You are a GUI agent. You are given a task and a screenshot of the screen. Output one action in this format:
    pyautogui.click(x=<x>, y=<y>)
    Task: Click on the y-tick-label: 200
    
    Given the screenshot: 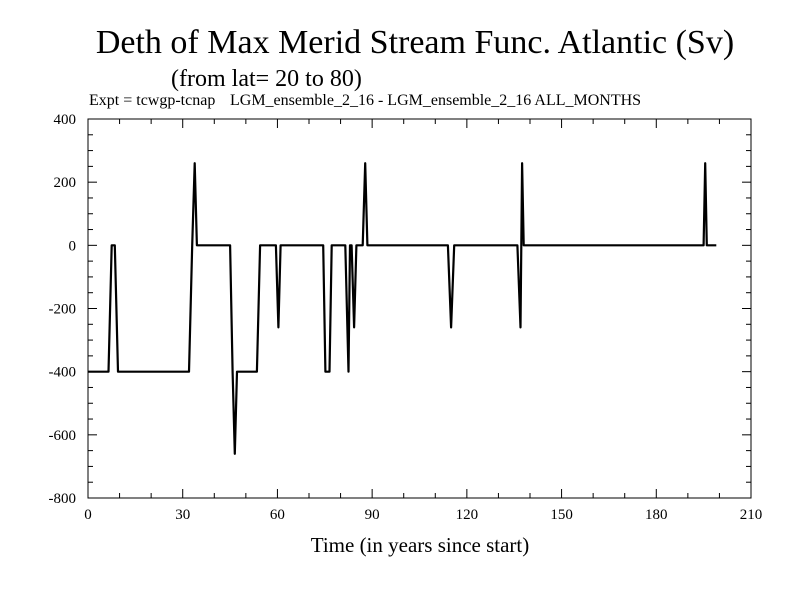 What is the action you would take?
    pyautogui.click(x=65, y=183)
    